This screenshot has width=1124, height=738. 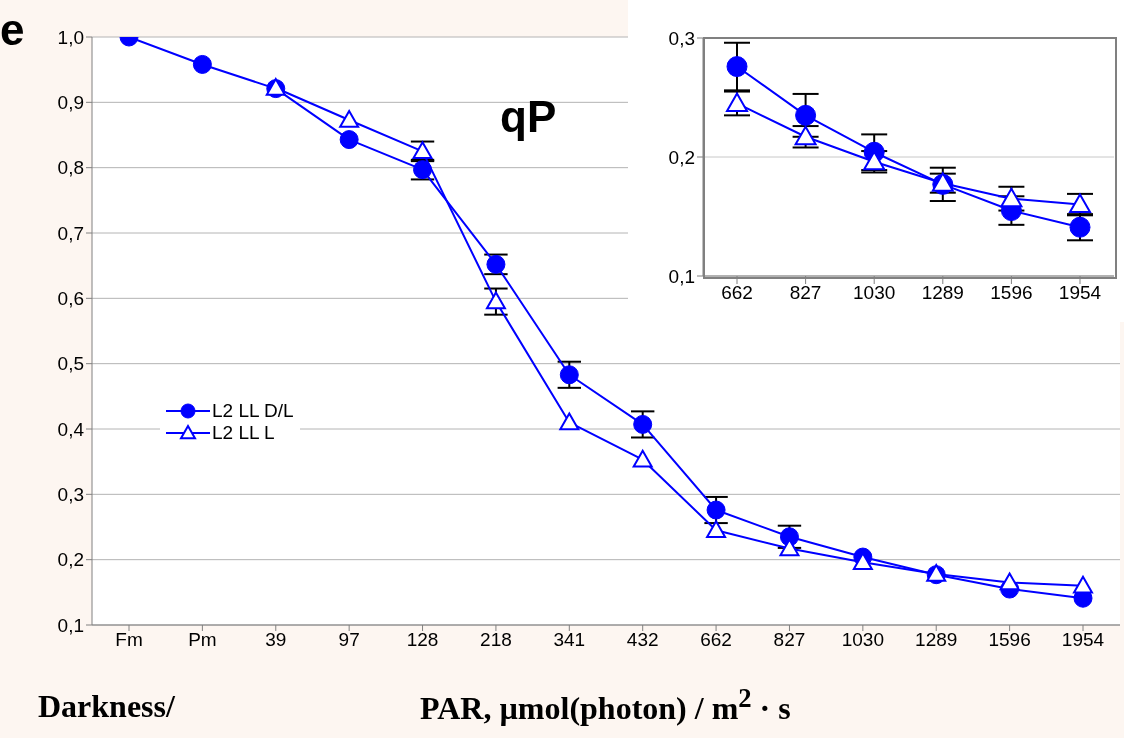 I want to click on y-tick-label: 0,5, so click(x=70, y=364).